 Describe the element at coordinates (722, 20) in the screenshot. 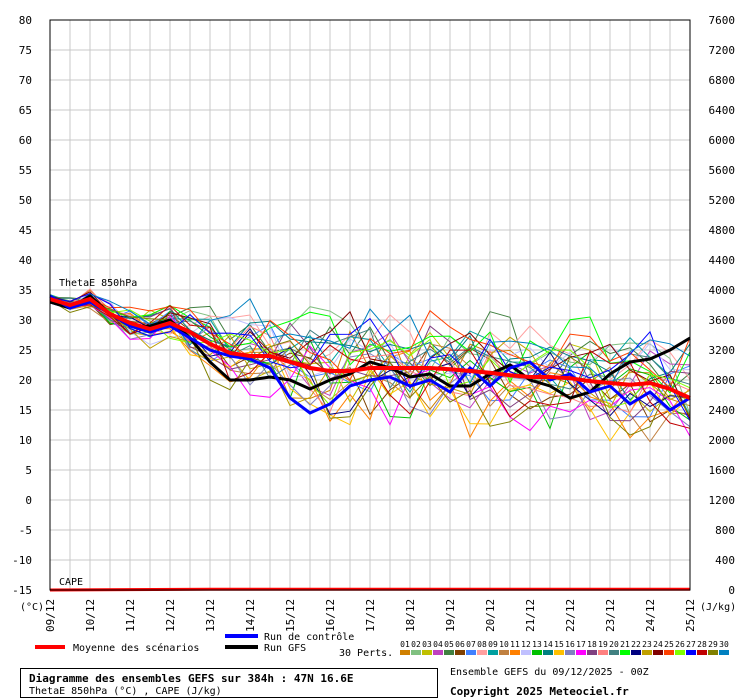

I see `y-right-tick-label: 7600` at that location.